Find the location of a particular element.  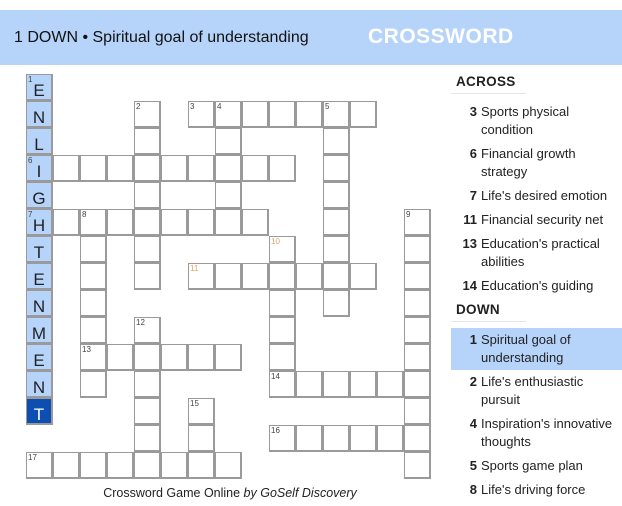

clue-item-down-1: 1 Spiritual goal of understanding is located at coordinates (536, 349).